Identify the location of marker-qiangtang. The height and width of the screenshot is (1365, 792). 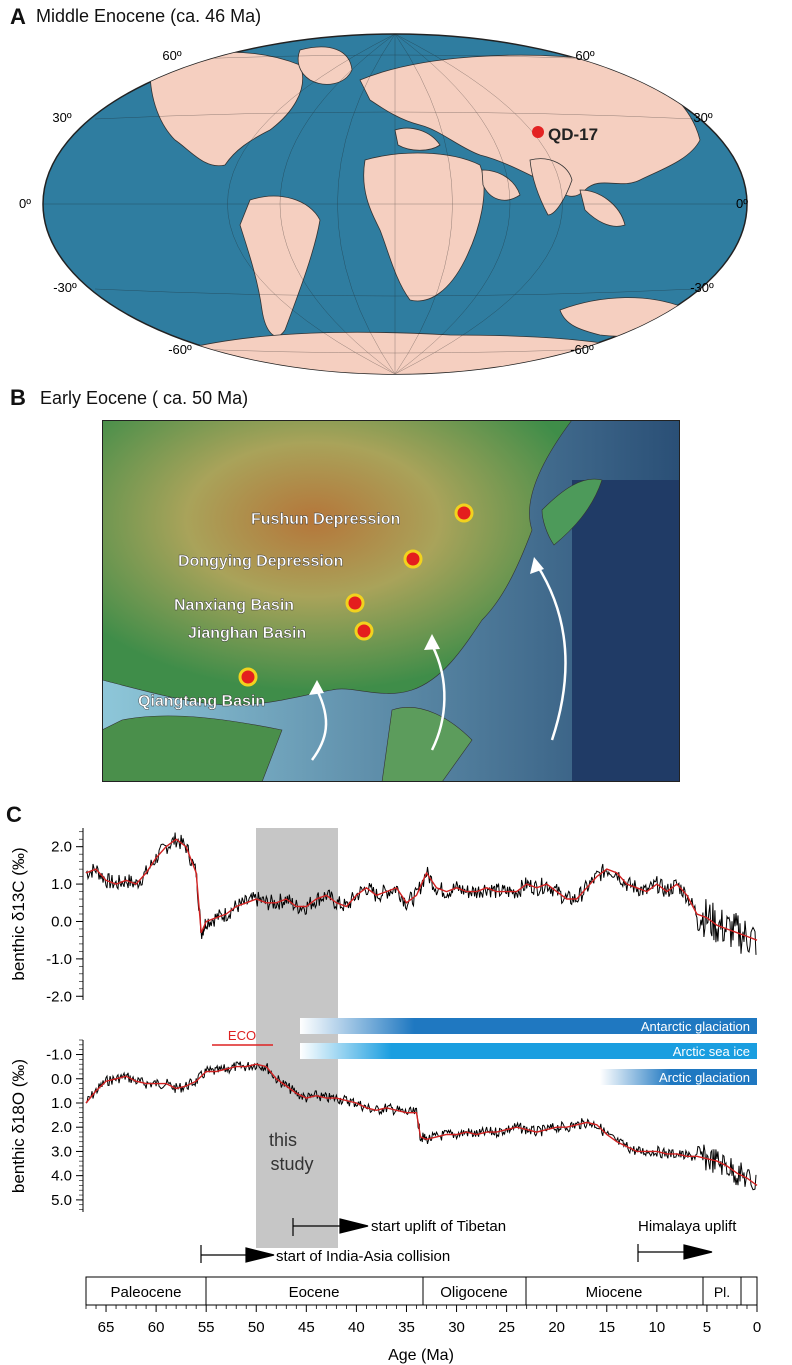
(248, 677).